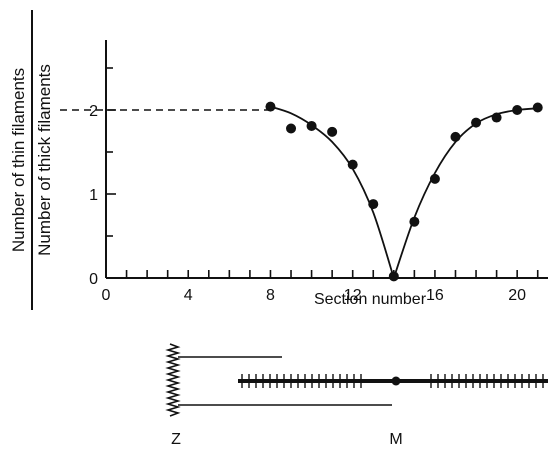 Image resolution: width=556 pixels, height=457 pixels. I want to click on y-tick-label: 1, so click(93, 195).